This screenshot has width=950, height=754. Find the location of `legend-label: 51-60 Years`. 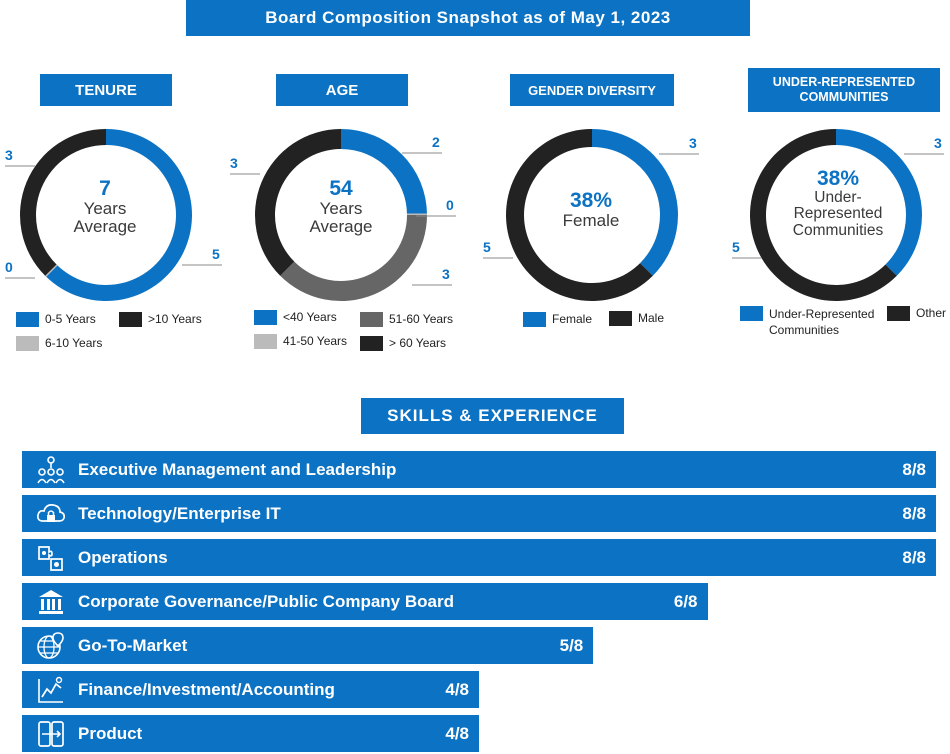

legend-label: 51-60 Years is located at coordinates (421, 319).